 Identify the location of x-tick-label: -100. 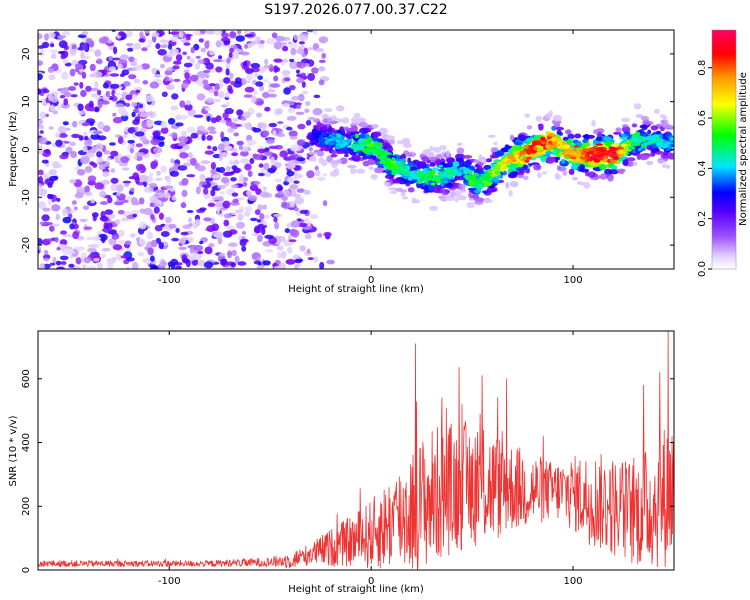
(169, 280).